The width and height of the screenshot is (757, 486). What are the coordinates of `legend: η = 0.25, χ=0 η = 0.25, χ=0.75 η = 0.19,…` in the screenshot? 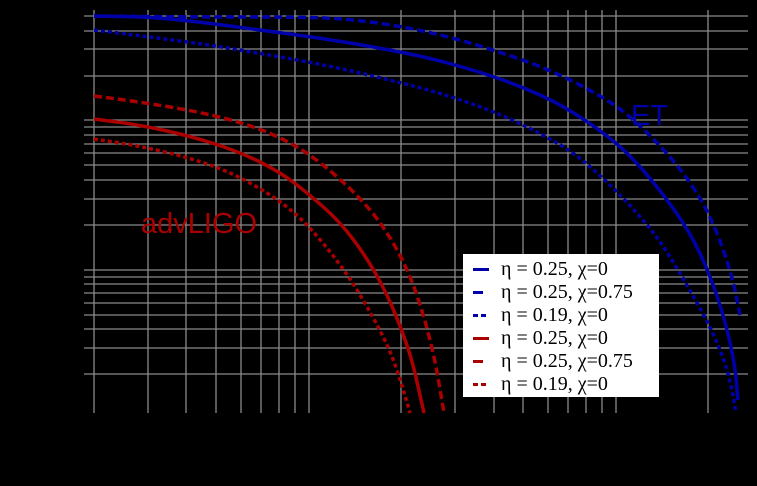 It's located at (561, 325).